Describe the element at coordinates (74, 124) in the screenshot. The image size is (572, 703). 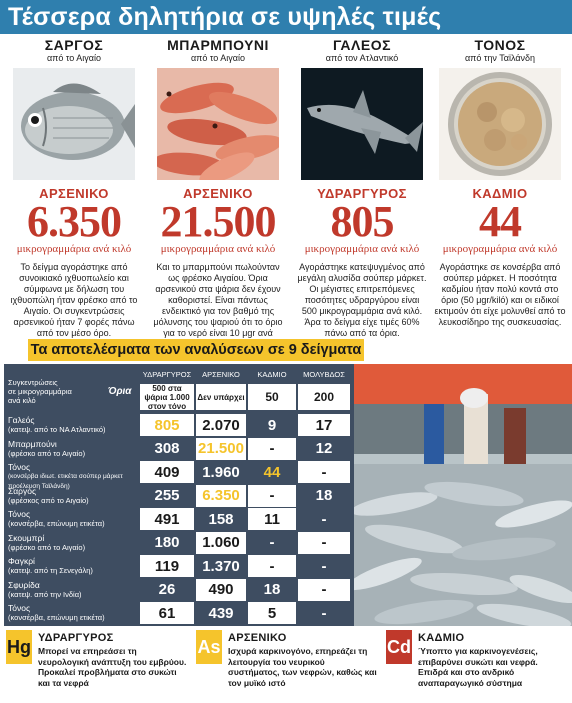
I see `sea-bream-photo` at that location.